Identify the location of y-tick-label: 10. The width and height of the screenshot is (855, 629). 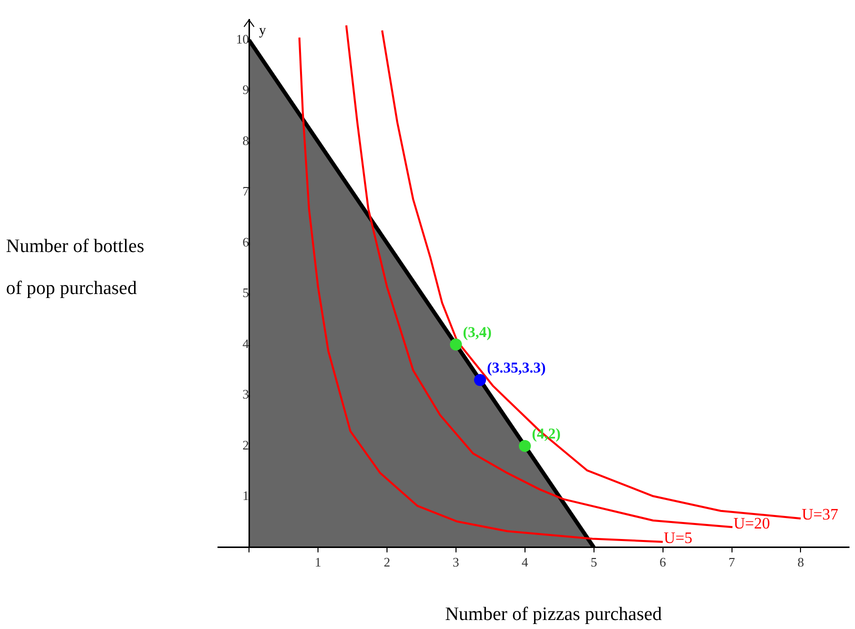
(243, 39).